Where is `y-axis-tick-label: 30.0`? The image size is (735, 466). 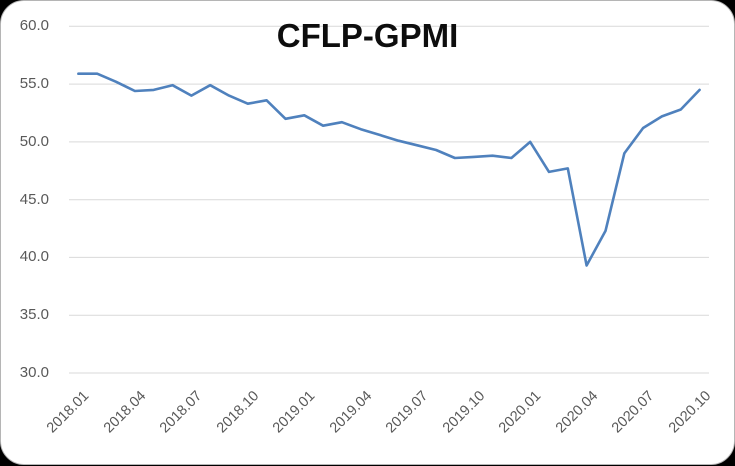 y-axis-tick-label: 30.0 is located at coordinates (34, 372).